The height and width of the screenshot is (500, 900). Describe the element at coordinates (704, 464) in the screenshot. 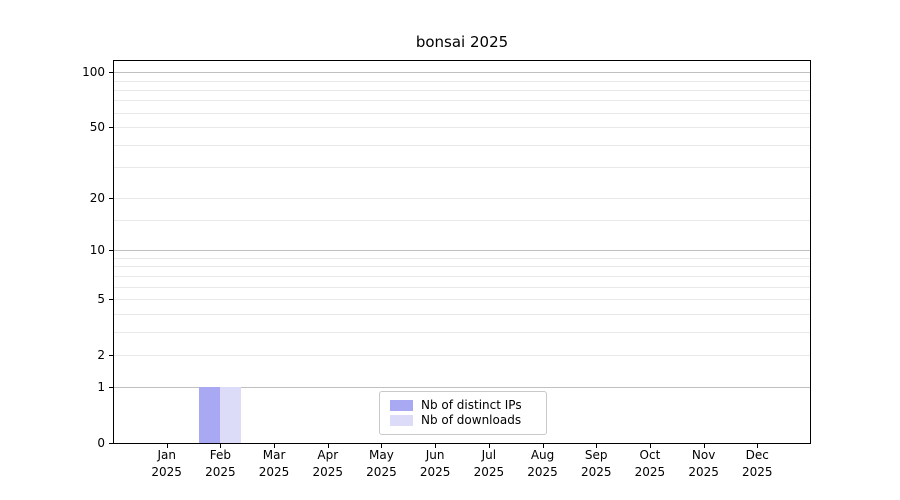

I see `x-tick-label-nov: Nov 2025` at that location.